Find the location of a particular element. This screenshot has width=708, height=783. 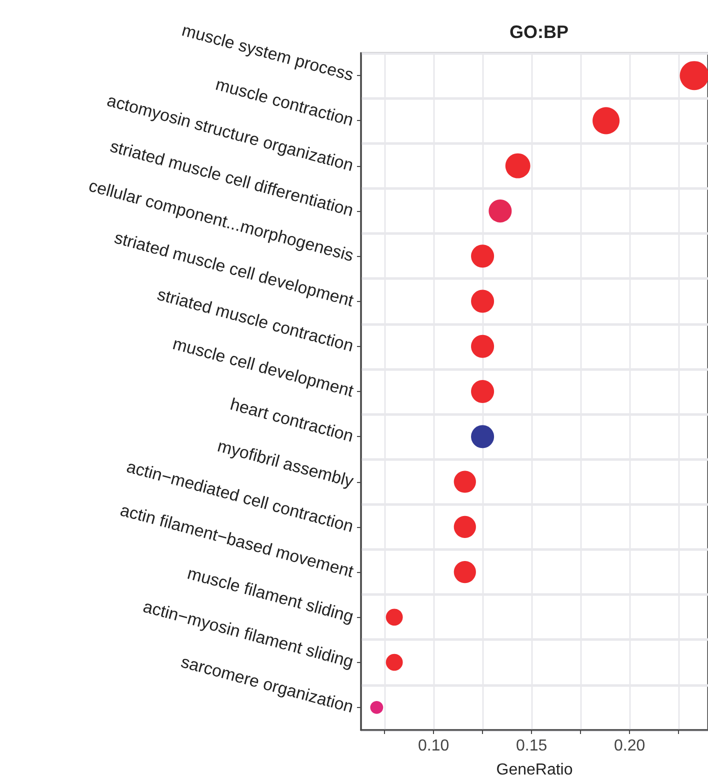

x-tick-label: 0.15 is located at coordinates (532, 746).